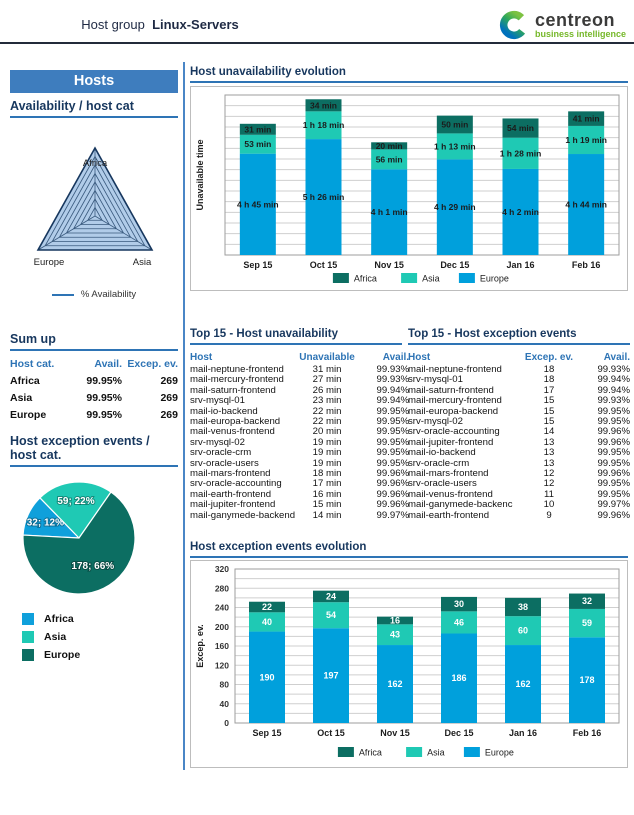 The image size is (634, 815). I want to click on svg-text: 22, so click(267, 607).